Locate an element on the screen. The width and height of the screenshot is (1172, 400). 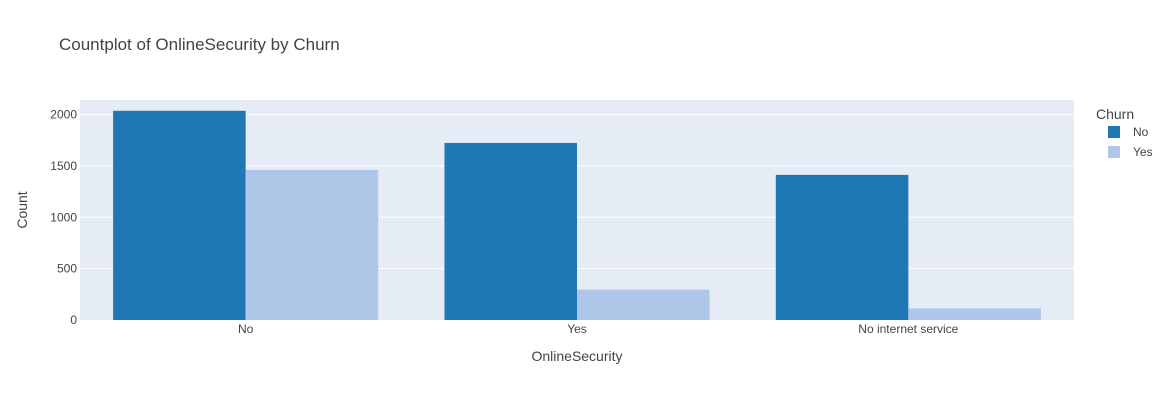
y-axis-title: Count is located at coordinates (22, 209).